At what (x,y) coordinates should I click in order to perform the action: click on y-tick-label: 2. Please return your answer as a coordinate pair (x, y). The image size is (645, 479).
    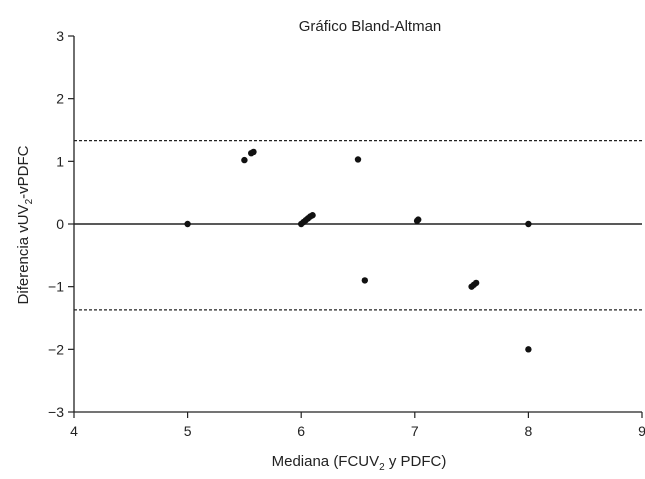
    Looking at the image, I should click on (60, 99).